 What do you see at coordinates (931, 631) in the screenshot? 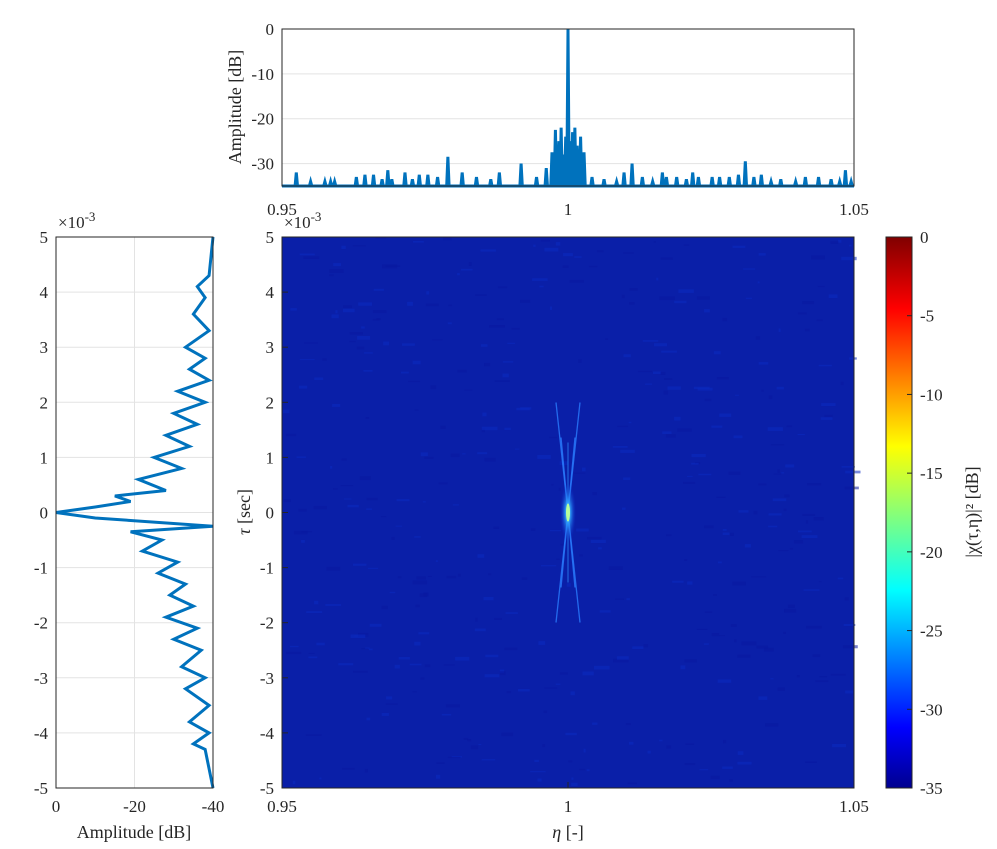
I see `colorbar-tick-label: -25` at bounding box center [931, 631].